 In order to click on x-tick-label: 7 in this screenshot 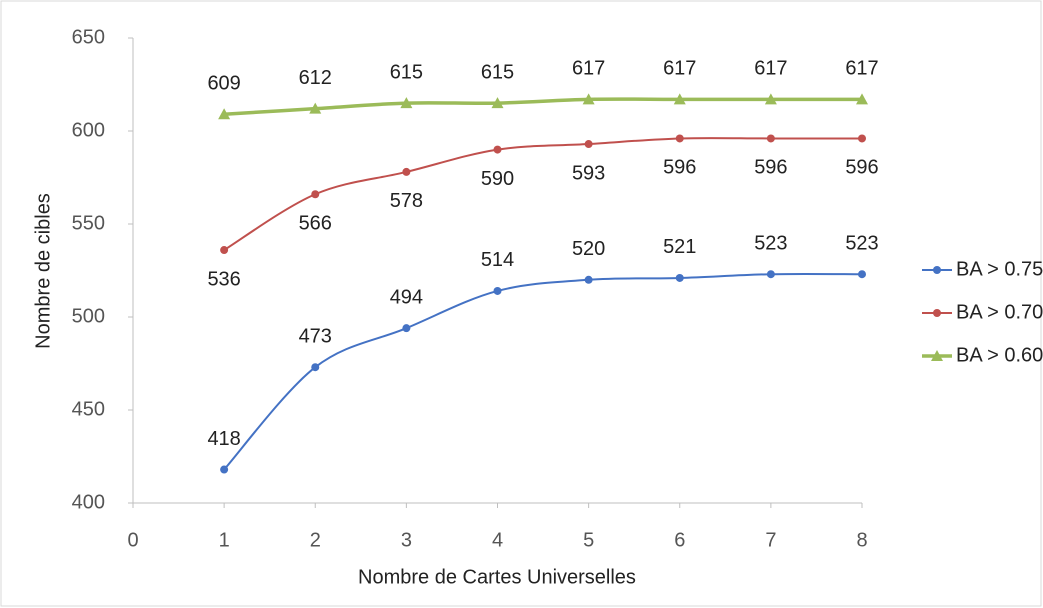, I will do `click(770, 540)`.